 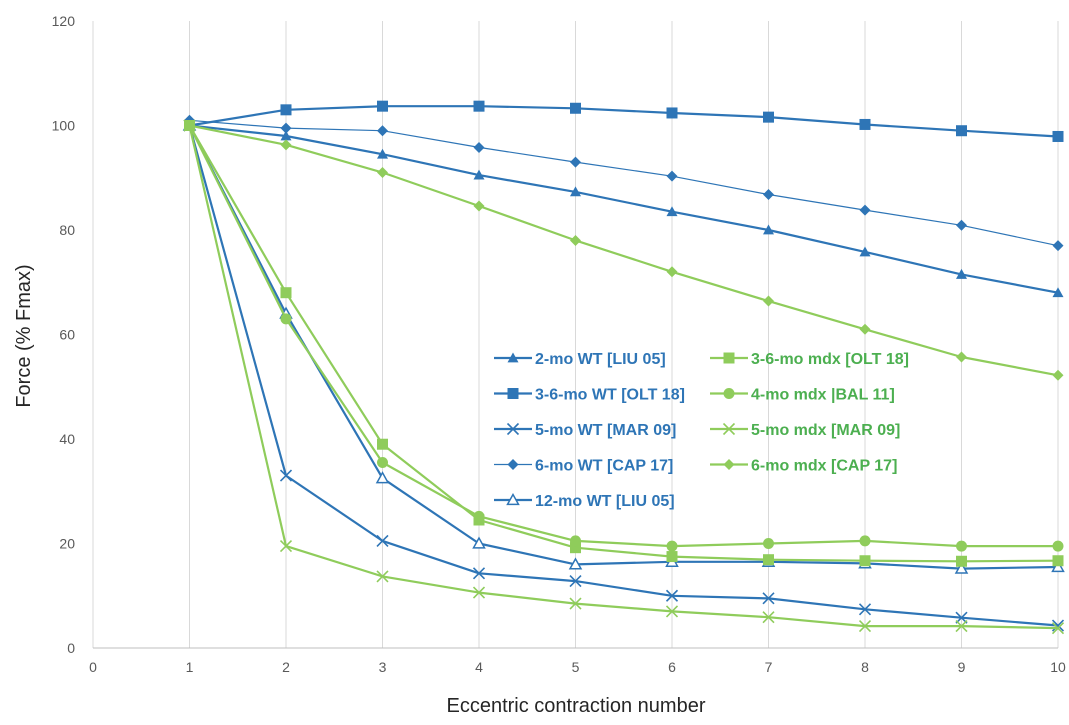 I want to click on y-tick-label: 60, so click(x=67, y=335).